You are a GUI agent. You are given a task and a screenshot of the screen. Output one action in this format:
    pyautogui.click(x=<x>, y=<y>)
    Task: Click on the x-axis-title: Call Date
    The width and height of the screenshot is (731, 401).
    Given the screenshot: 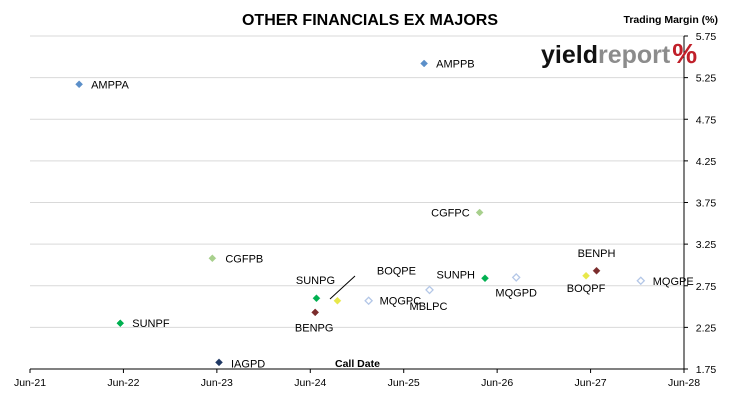 What is the action you would take?
    pyautogui.click(x=357, y=364)
    